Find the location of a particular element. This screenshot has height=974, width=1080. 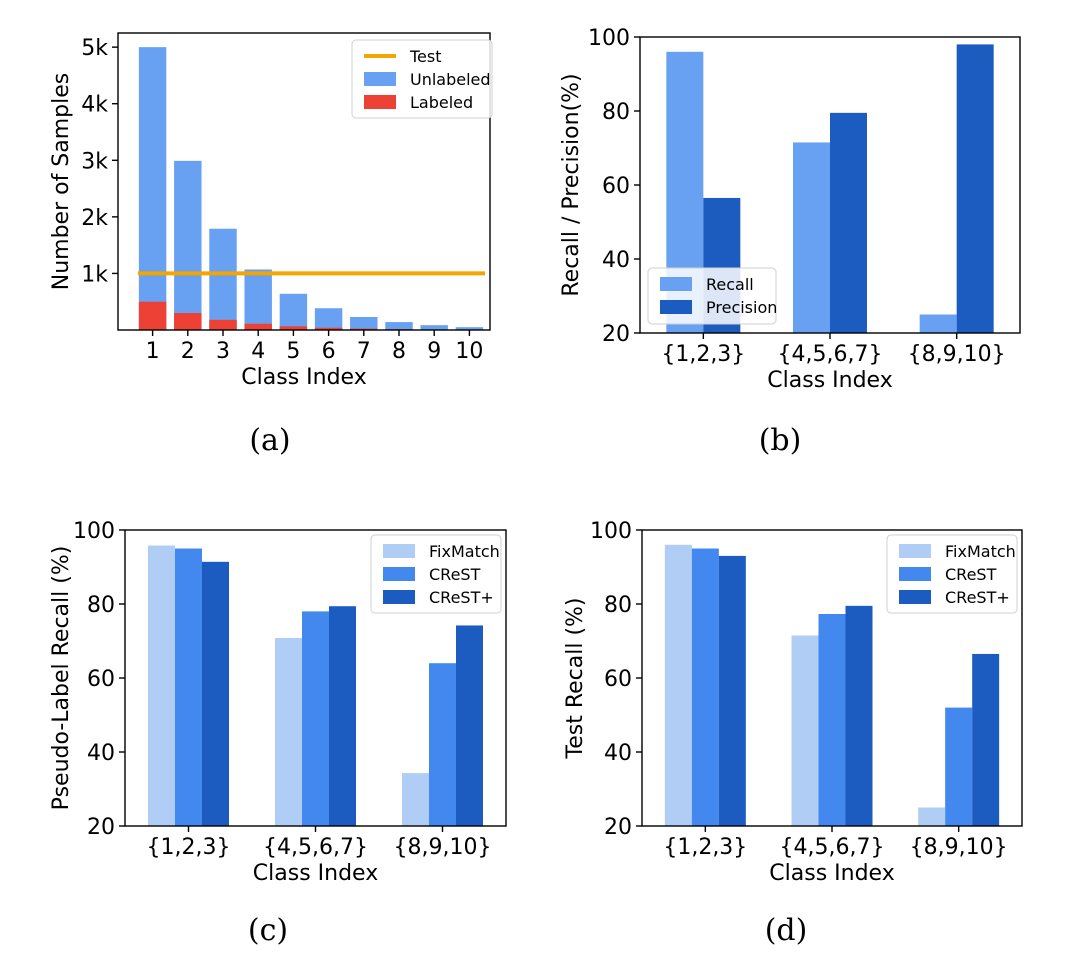

x-tick-label: 5 is located at coordinates (293, 351).